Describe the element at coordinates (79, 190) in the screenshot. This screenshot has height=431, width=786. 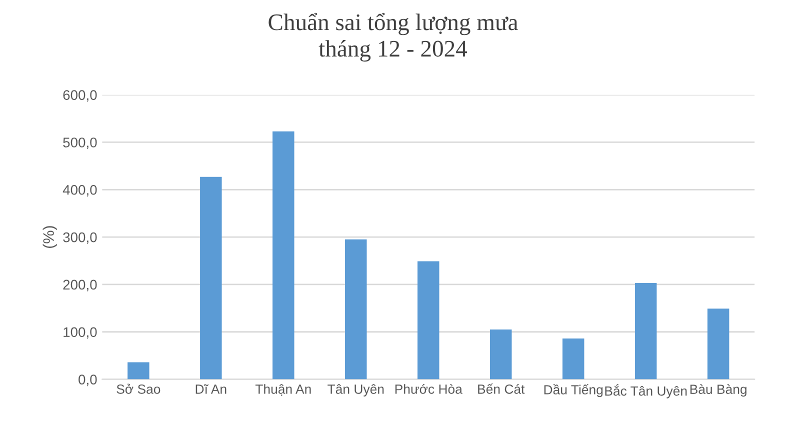
I see `y-tick-label: 400,0` at that location.